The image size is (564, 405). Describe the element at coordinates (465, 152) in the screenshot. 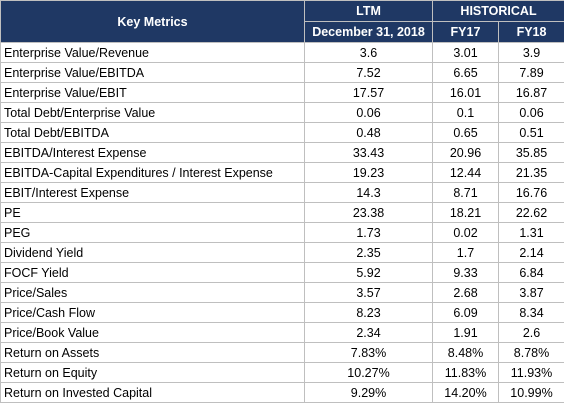

I see `metric-value: 20.96` at that location.